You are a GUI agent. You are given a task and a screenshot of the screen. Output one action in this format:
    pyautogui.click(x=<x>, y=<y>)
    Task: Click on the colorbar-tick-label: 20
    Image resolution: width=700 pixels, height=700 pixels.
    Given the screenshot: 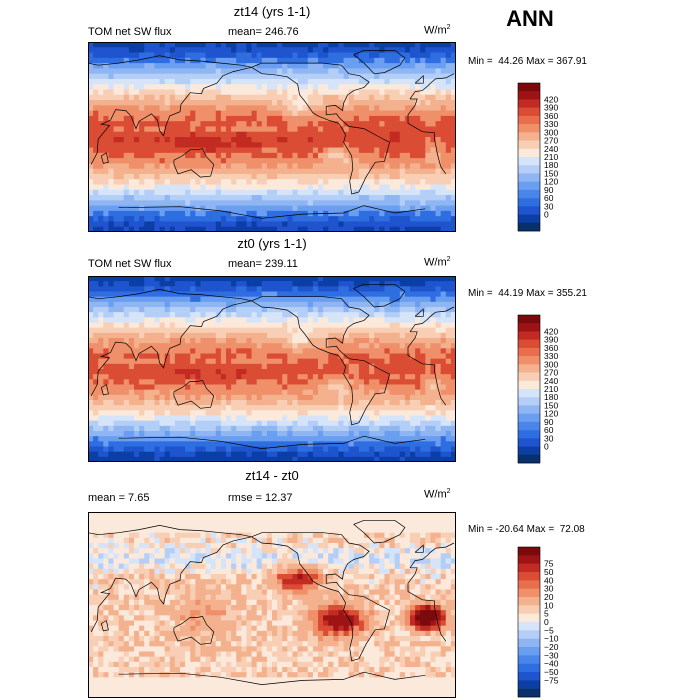 What is the action you would take?
    pyautogui.click(x=549, y=597)
    